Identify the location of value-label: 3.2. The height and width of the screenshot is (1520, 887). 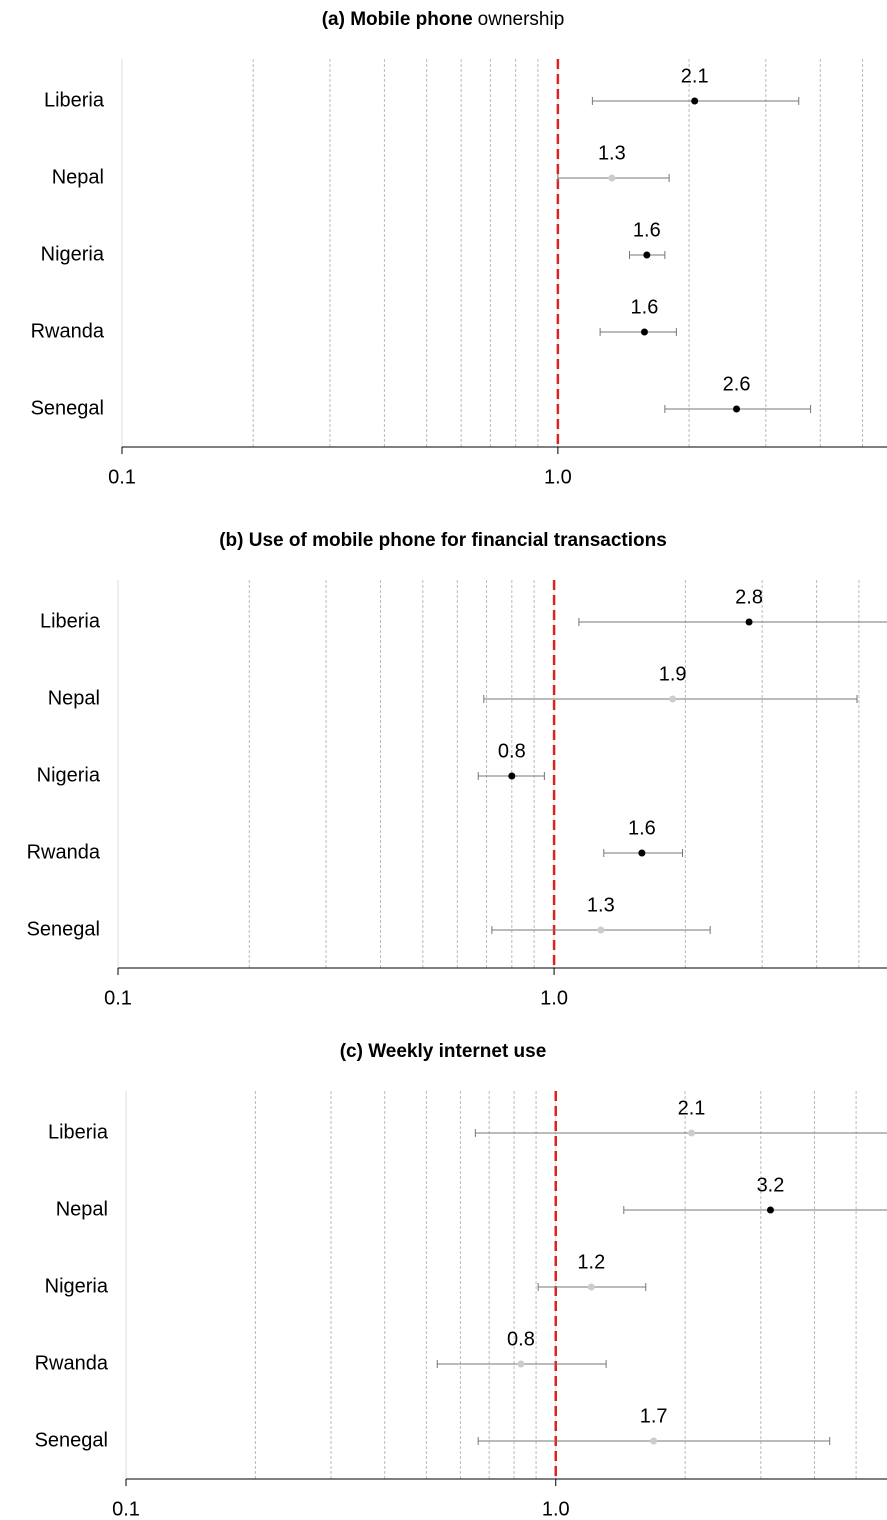
(771, 1185).